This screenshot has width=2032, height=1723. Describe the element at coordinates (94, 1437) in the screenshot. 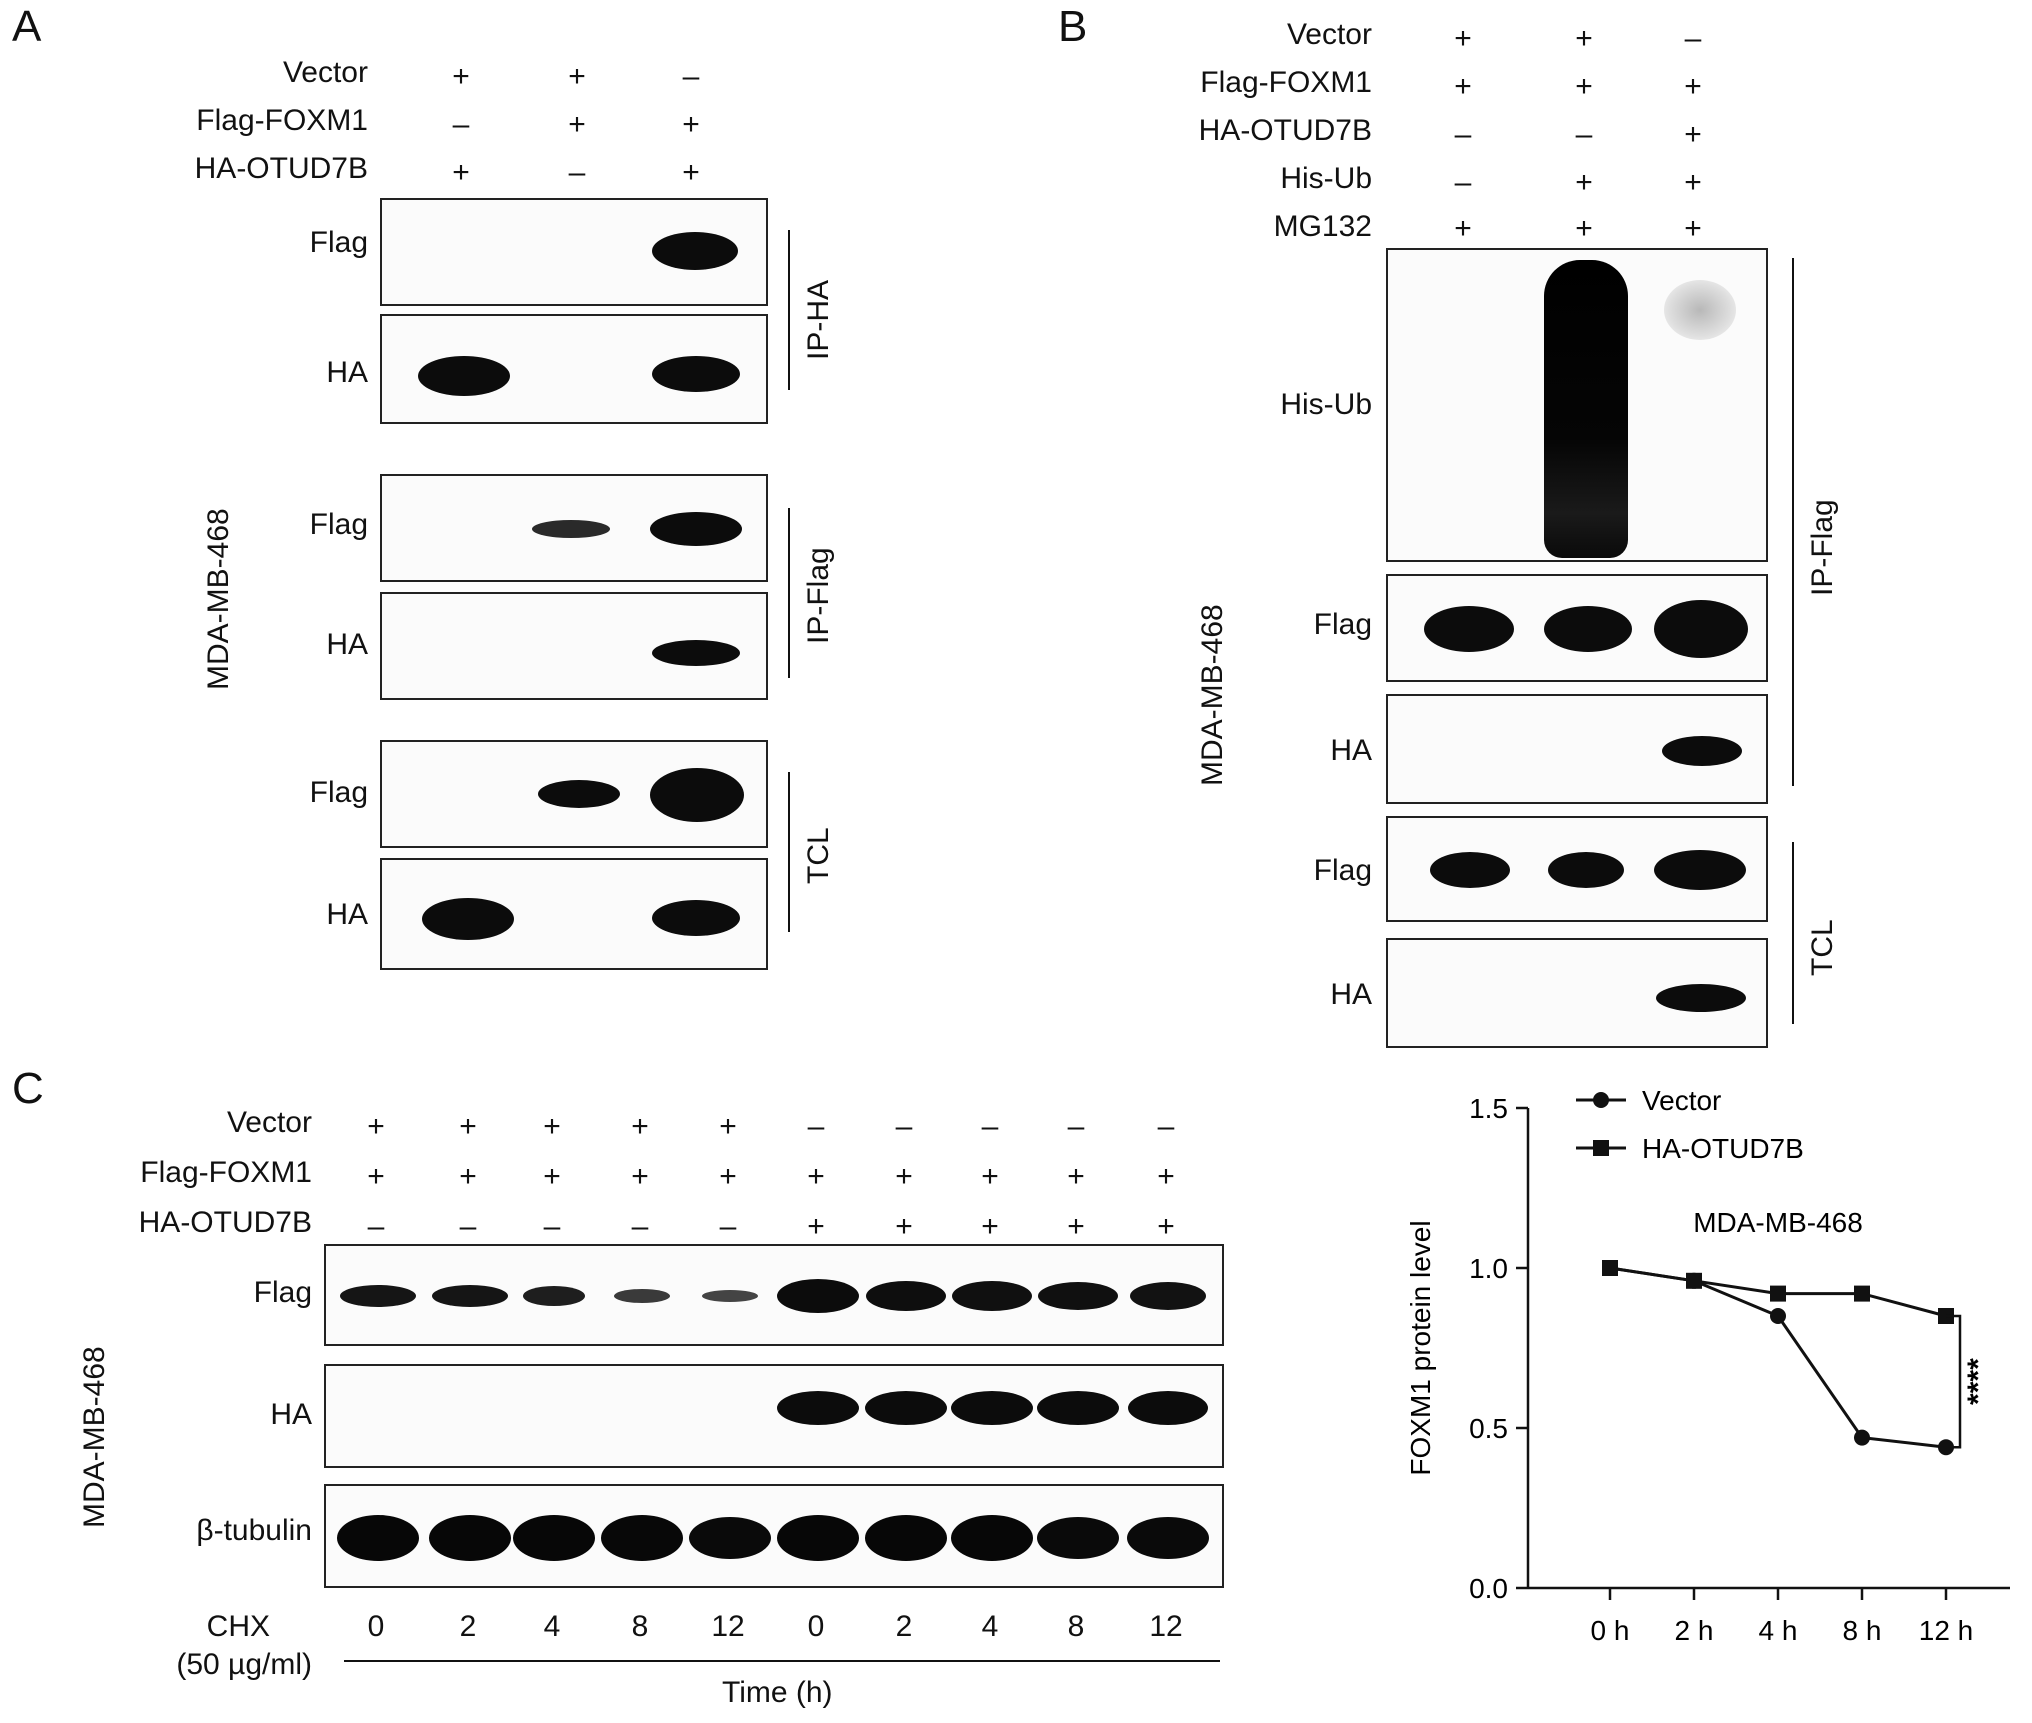

I see `panel-c-cell-line: MDA-MB-468` at that location.